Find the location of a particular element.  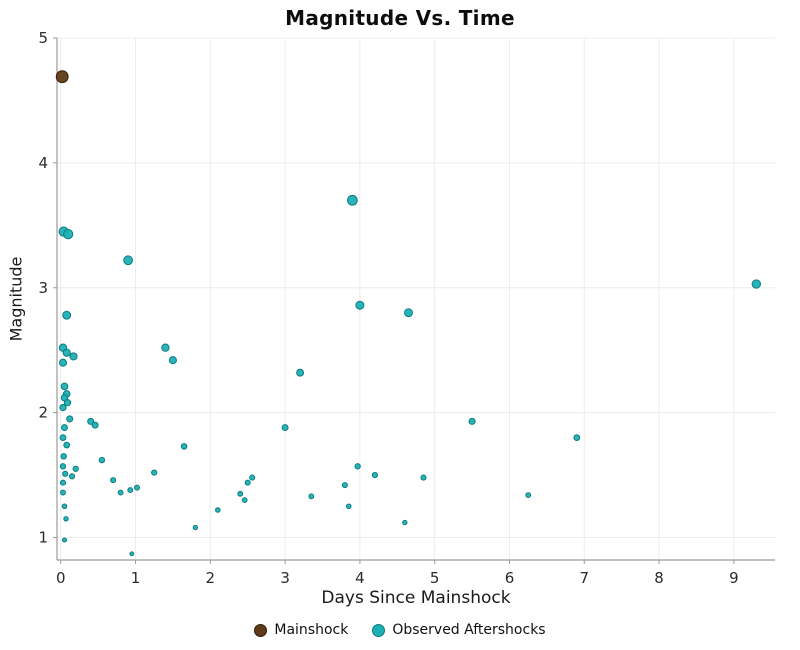

y-tick-label: 1 is located at coordinates (43, 538).